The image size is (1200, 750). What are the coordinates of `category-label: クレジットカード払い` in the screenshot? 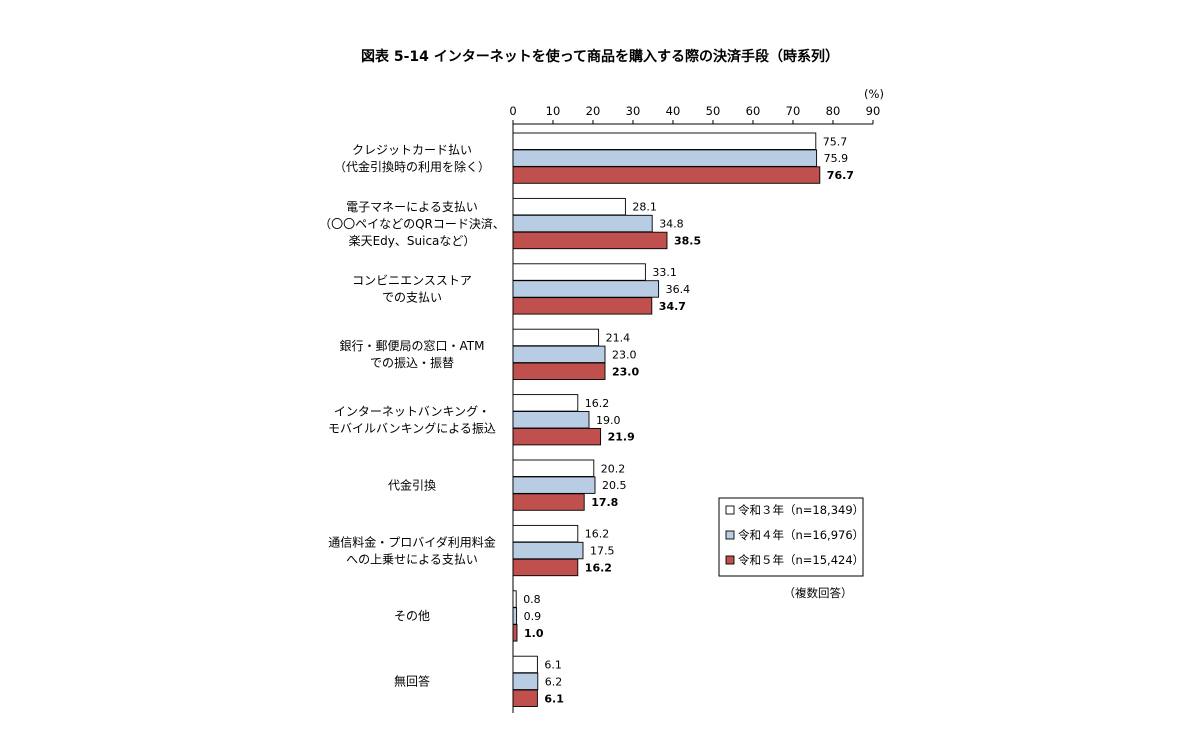 It's located at (412, 150).